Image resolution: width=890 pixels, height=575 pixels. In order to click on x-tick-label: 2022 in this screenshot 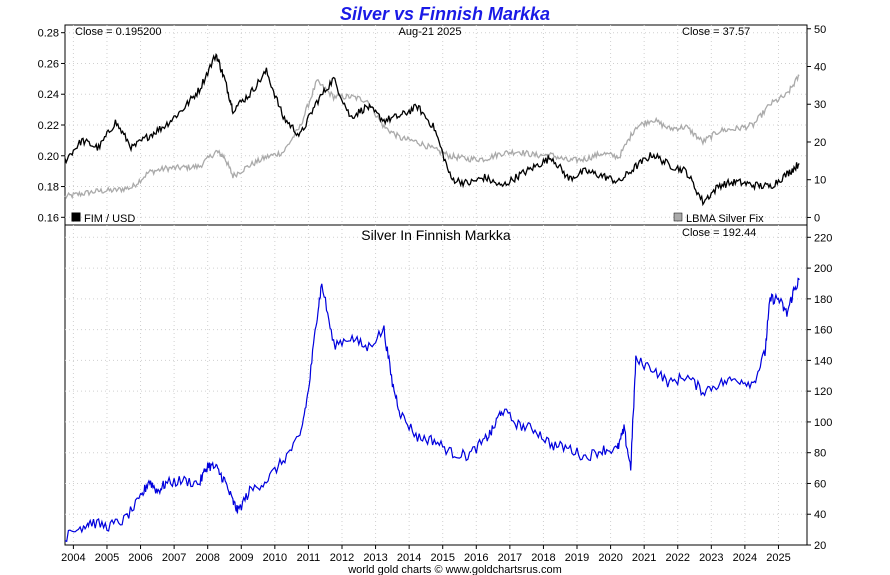, I will do `click(677, 558)`.